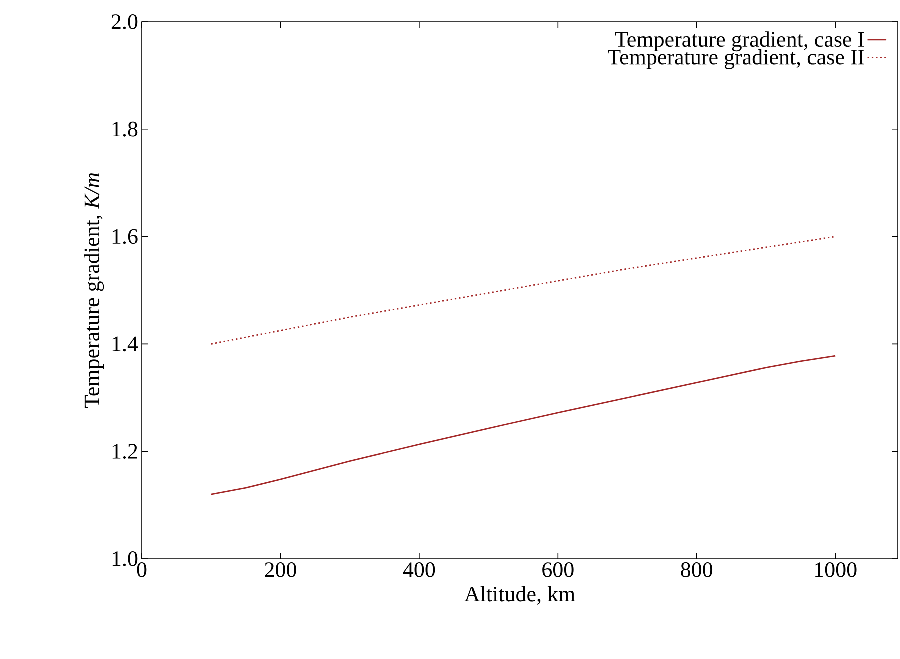  Describe the element at coordinates (697, 570) in the screenshot. I see `x-tick-label: 800` at that location.